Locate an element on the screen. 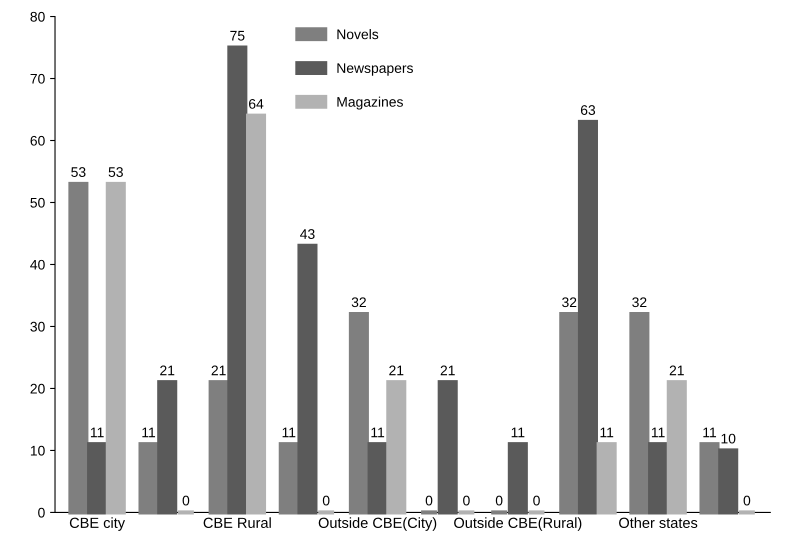  data-label: 75 is located at coordinates (237, 35).